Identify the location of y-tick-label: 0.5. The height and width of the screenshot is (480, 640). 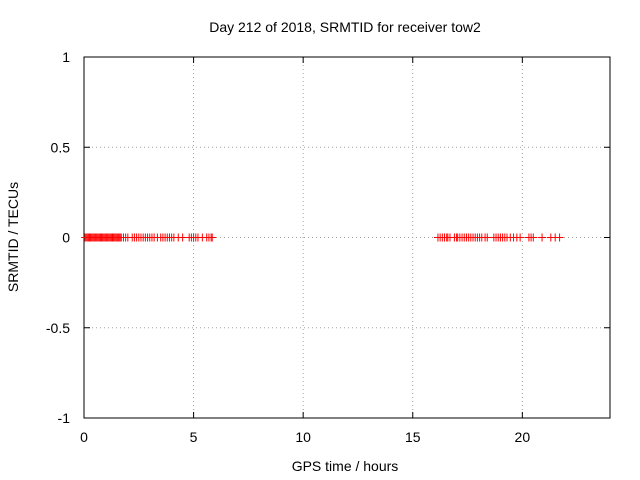
(61, 147).